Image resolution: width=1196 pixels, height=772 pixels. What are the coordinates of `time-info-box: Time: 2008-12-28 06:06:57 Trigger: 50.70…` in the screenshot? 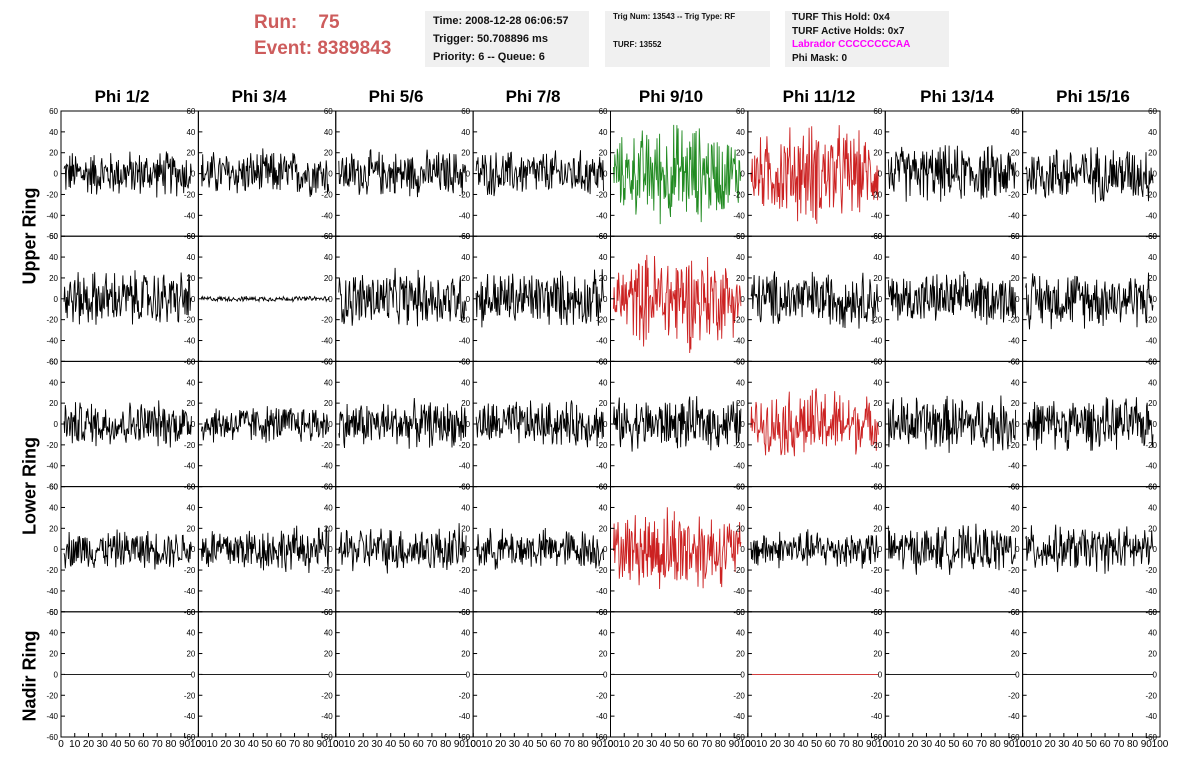 It's located at (507, 39).